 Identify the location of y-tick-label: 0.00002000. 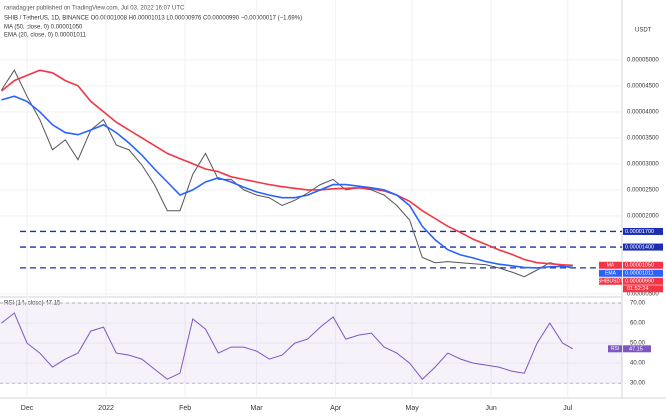
(643, 216).